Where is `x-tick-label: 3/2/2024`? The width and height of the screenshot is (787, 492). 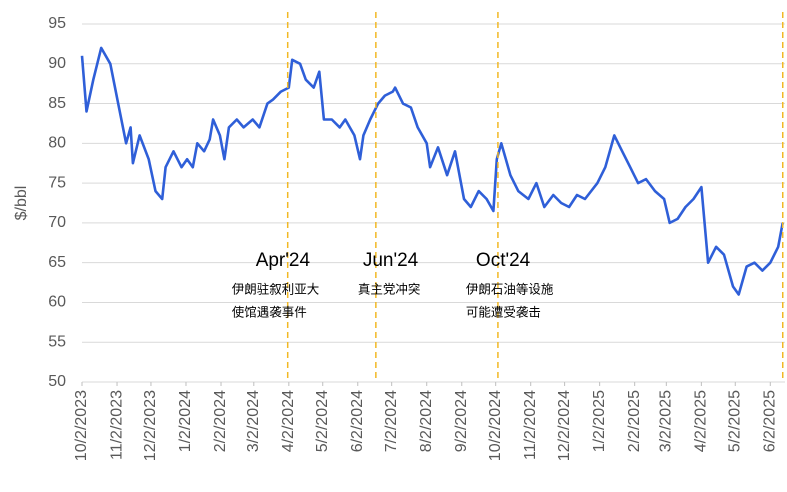
x-tick-label: 3/2/2024 is located at coordinates (253, 421).